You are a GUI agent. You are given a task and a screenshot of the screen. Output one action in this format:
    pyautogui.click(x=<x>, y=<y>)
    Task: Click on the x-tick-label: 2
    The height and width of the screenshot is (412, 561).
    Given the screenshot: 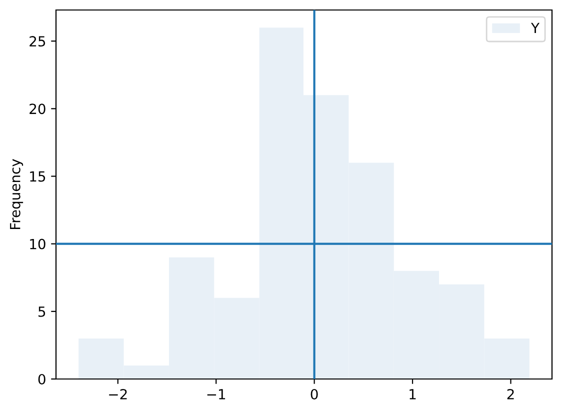 What is the action you would take?
    pyautogui.click(x=510, y=394)
    